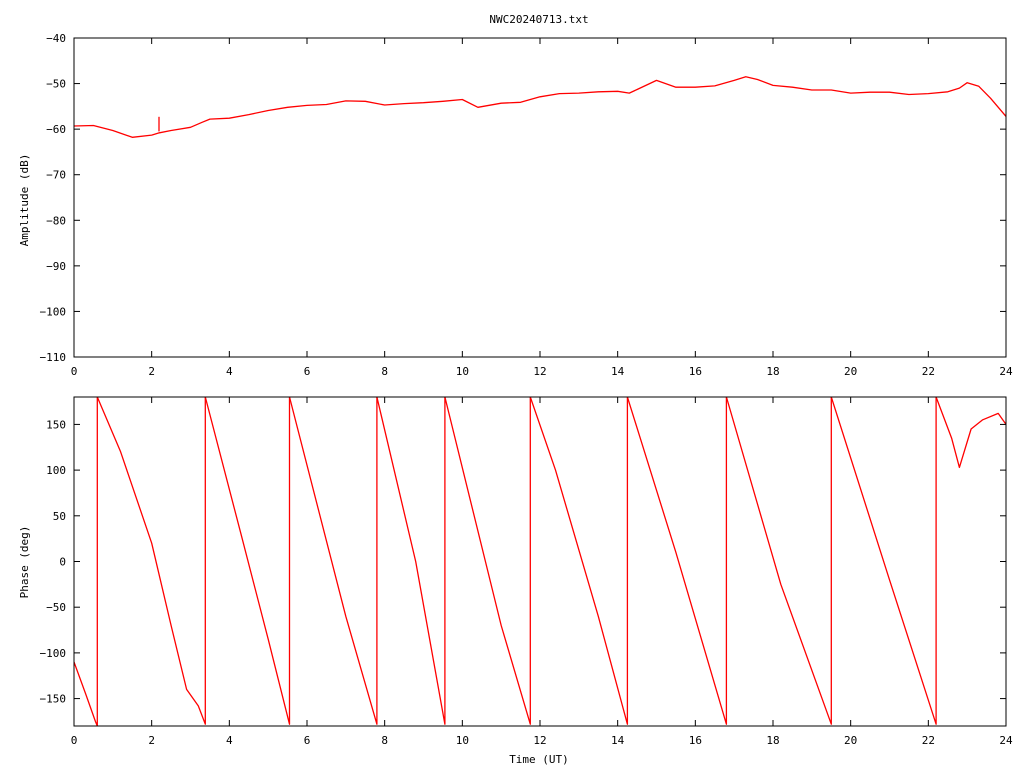 Image resolution: width=1024 pixels, height=768 pixels. I want to click on amplitude-ytick-label: −60, so click(56, 129).